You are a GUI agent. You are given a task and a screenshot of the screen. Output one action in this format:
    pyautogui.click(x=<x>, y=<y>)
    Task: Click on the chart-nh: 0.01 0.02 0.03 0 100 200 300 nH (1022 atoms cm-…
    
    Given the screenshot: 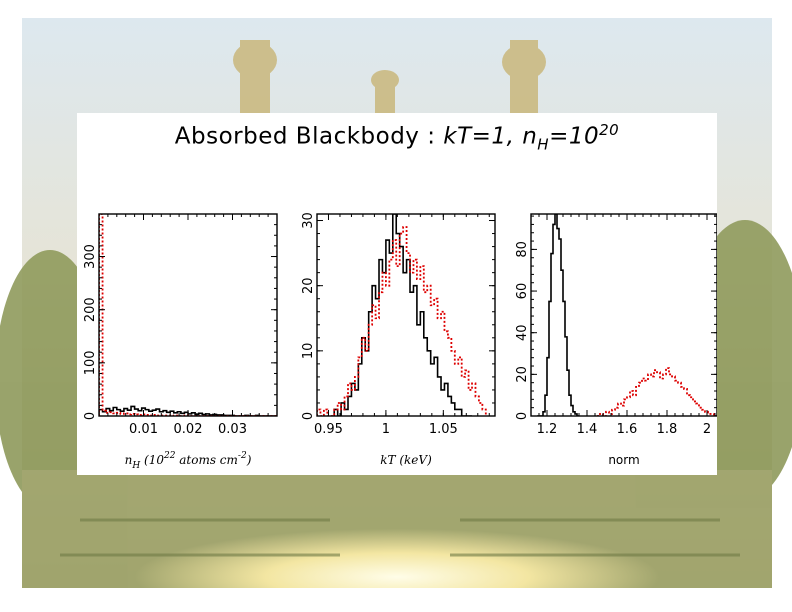 What is the action you would take?
    pyautogui.click(x=180, y=342)
    